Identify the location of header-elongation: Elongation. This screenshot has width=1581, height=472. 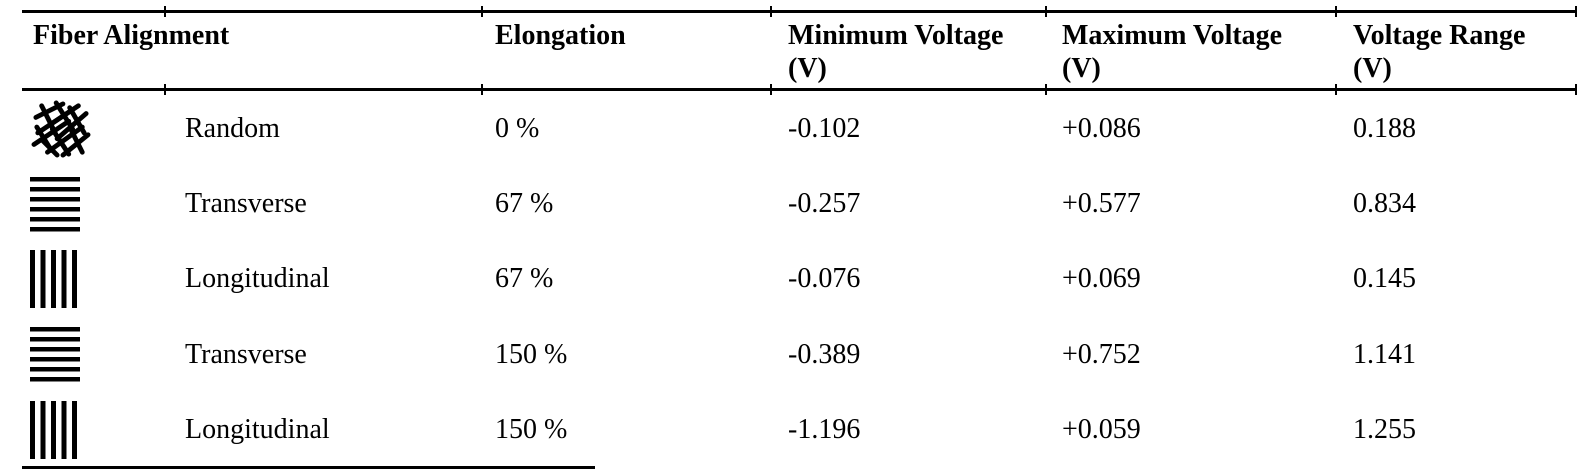
(560, 35).